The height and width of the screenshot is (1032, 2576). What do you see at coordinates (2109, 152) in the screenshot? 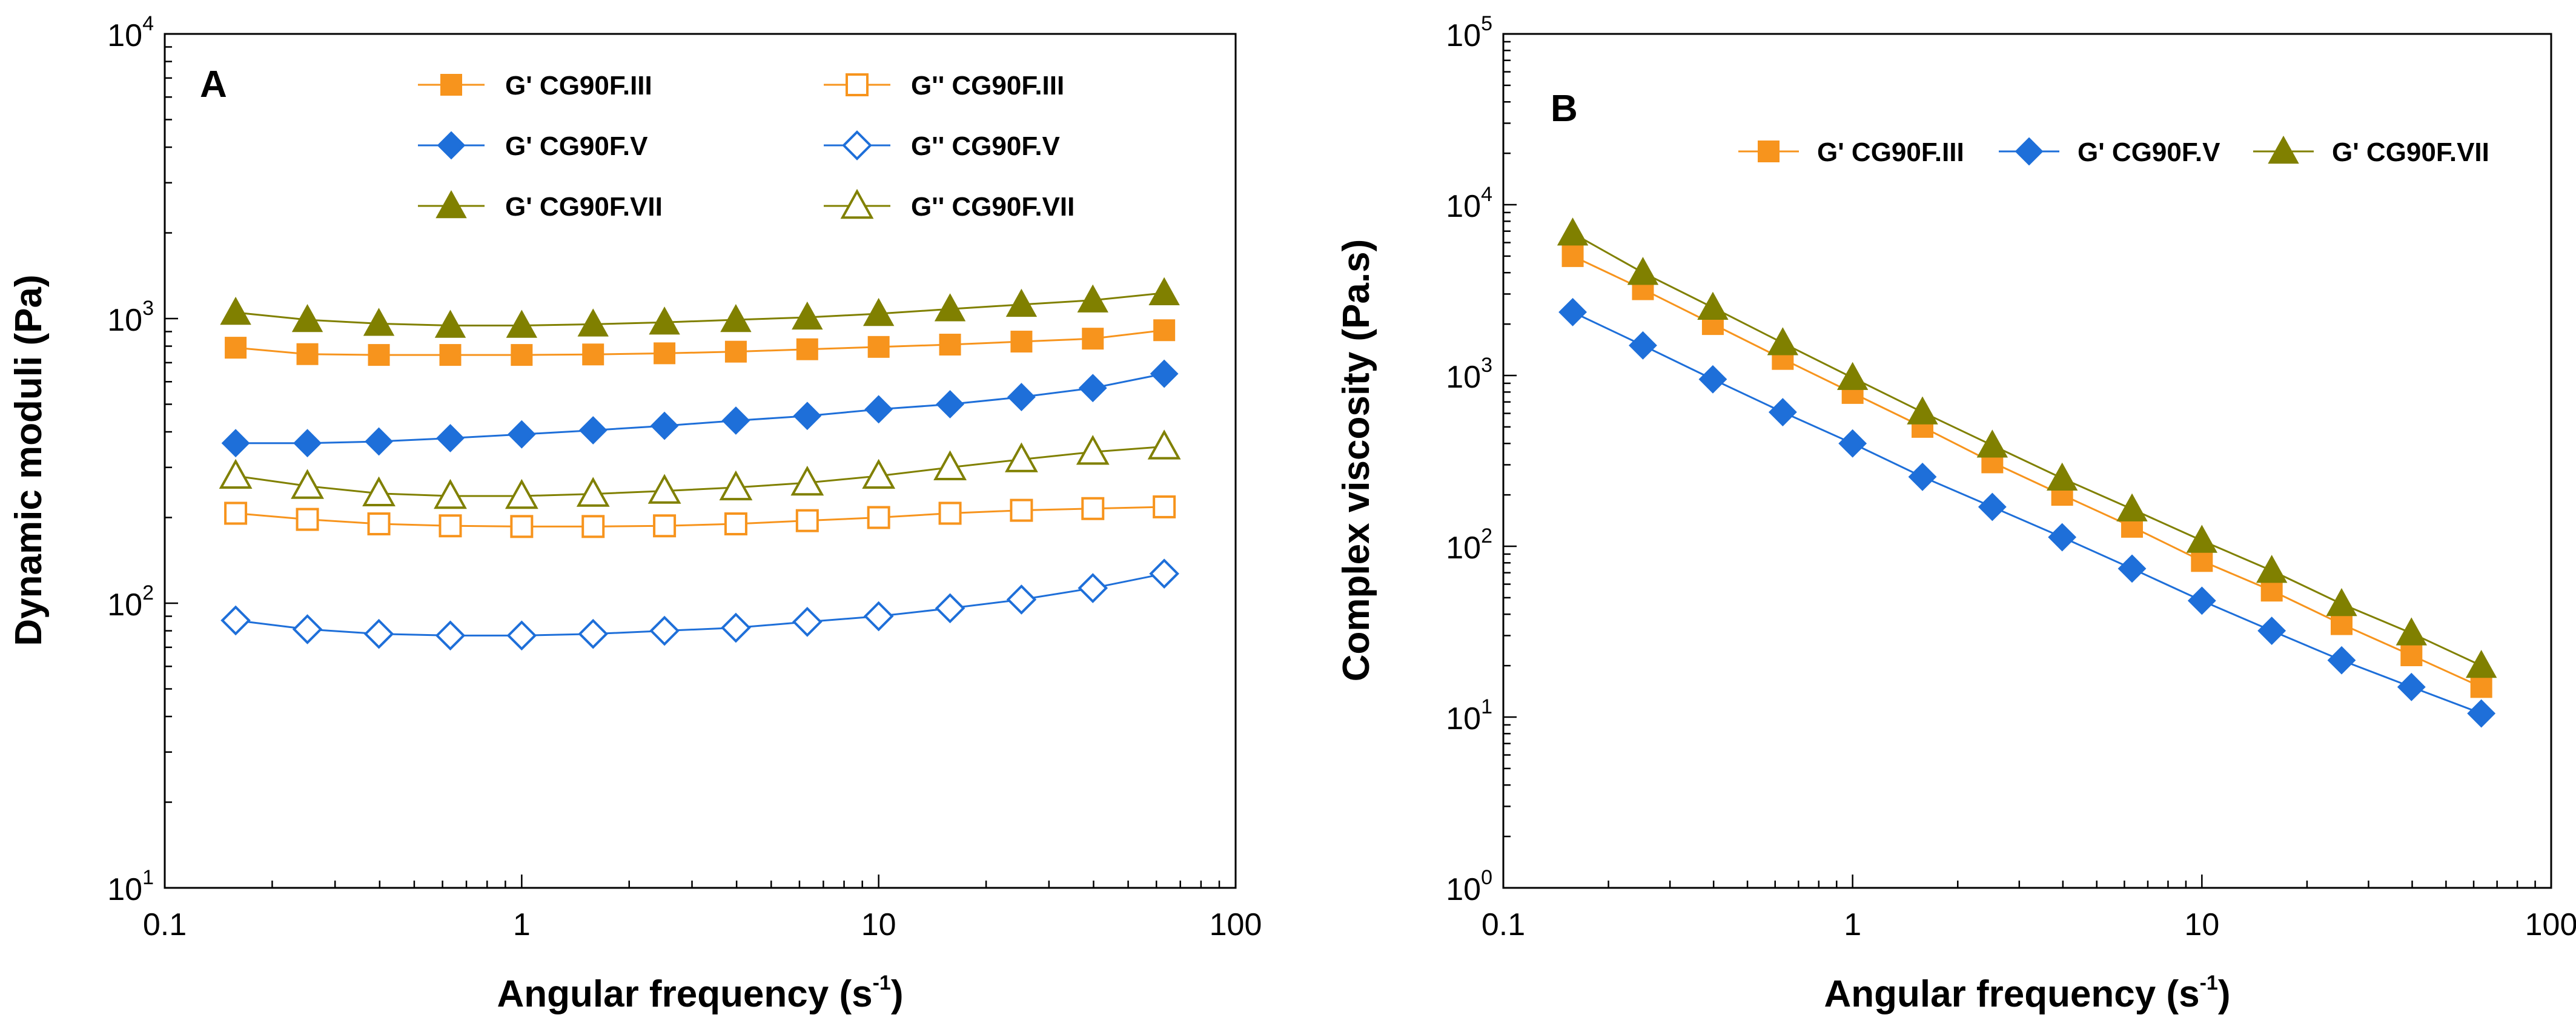
I see `legend-item: G' CG90F.V` at bounding box center [2109, 152].